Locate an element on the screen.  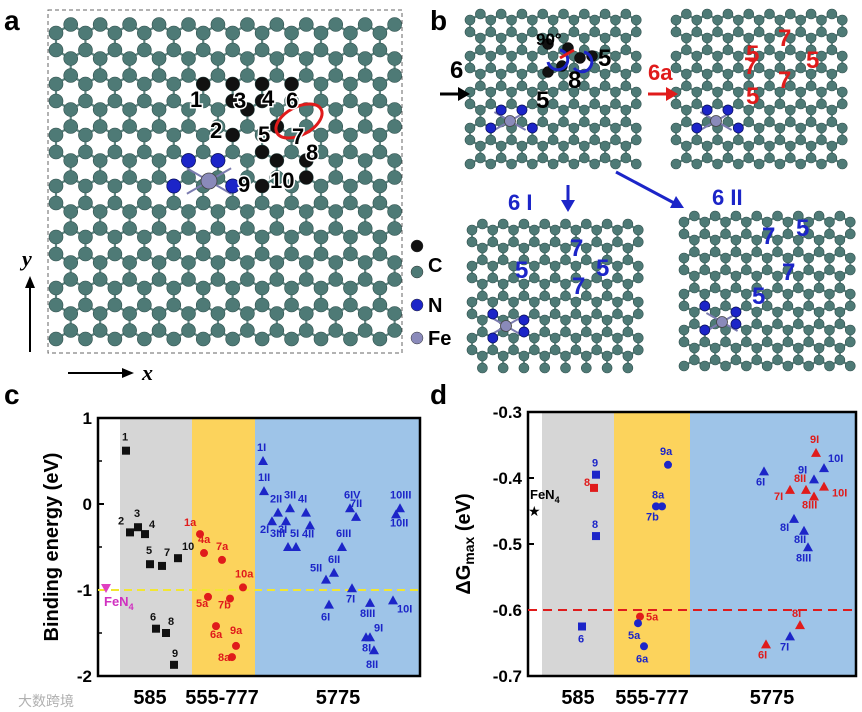
point-label-c-7I: 7I is located at coordinates (350, 599).